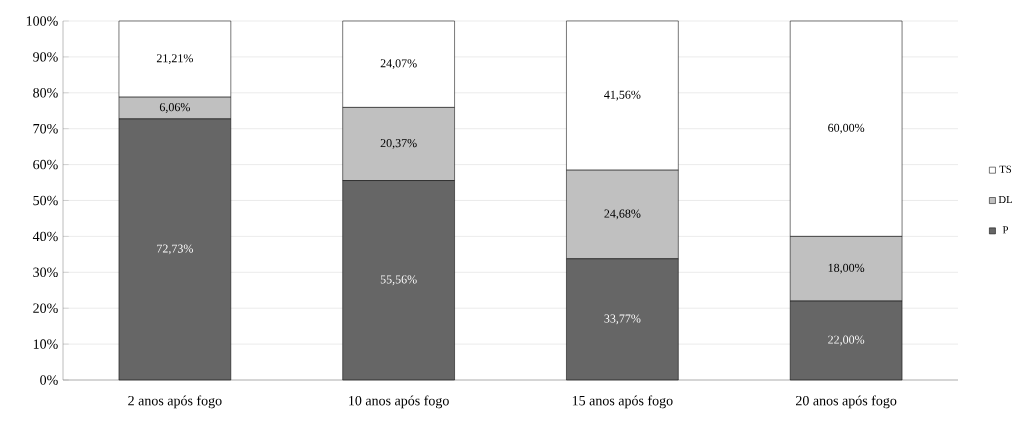 The image size is (1031, 429). I want to click on y-tick-label: 60%, so click(45, 164).